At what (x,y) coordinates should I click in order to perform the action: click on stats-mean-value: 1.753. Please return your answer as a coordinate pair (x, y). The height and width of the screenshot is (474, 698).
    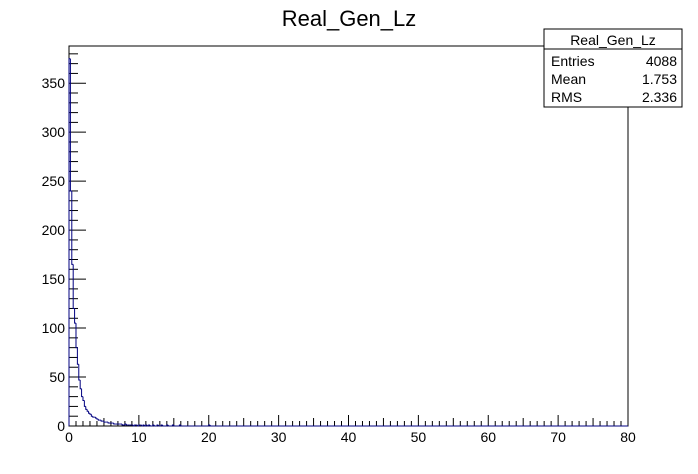
    Looking at the image, I should click on (659, 79).